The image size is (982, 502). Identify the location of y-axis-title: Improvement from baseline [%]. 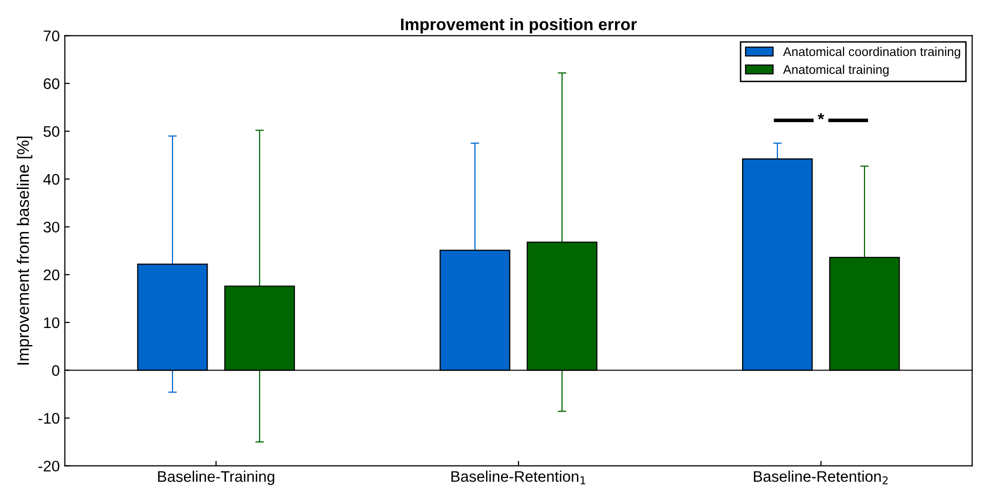
(24, 250).